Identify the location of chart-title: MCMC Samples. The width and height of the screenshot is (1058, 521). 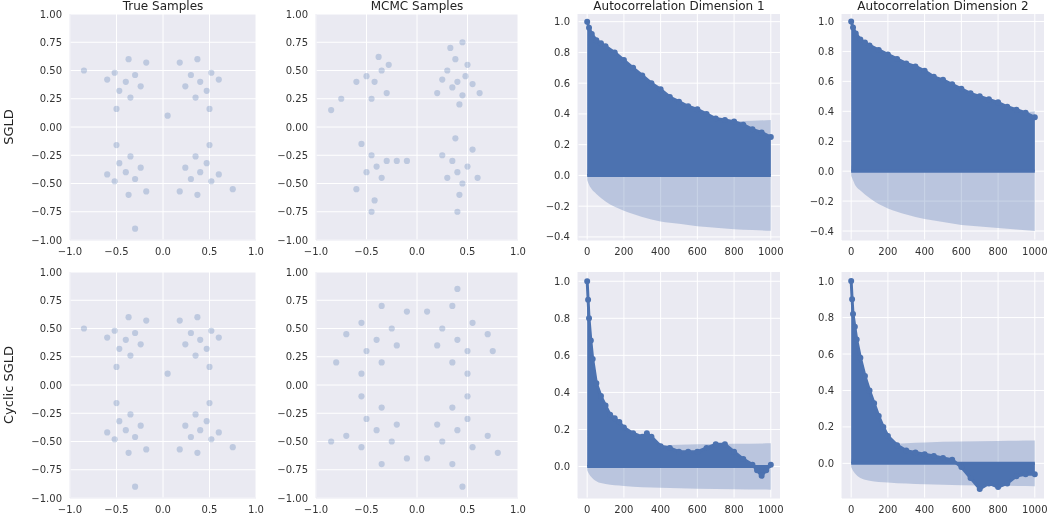
(417, 6).